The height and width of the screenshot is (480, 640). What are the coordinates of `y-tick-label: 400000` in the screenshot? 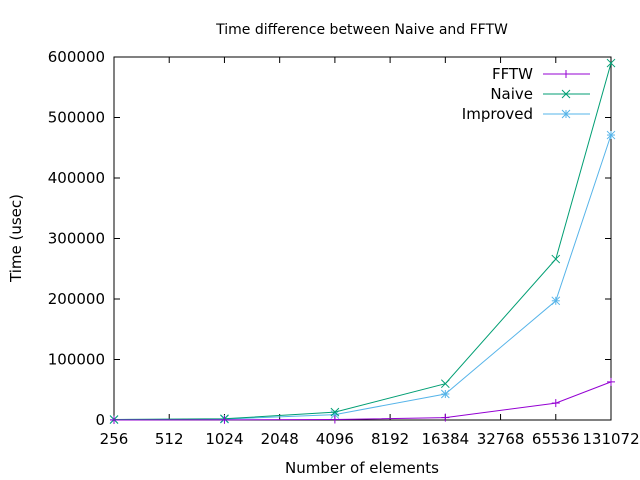 It's located at (76, 178).